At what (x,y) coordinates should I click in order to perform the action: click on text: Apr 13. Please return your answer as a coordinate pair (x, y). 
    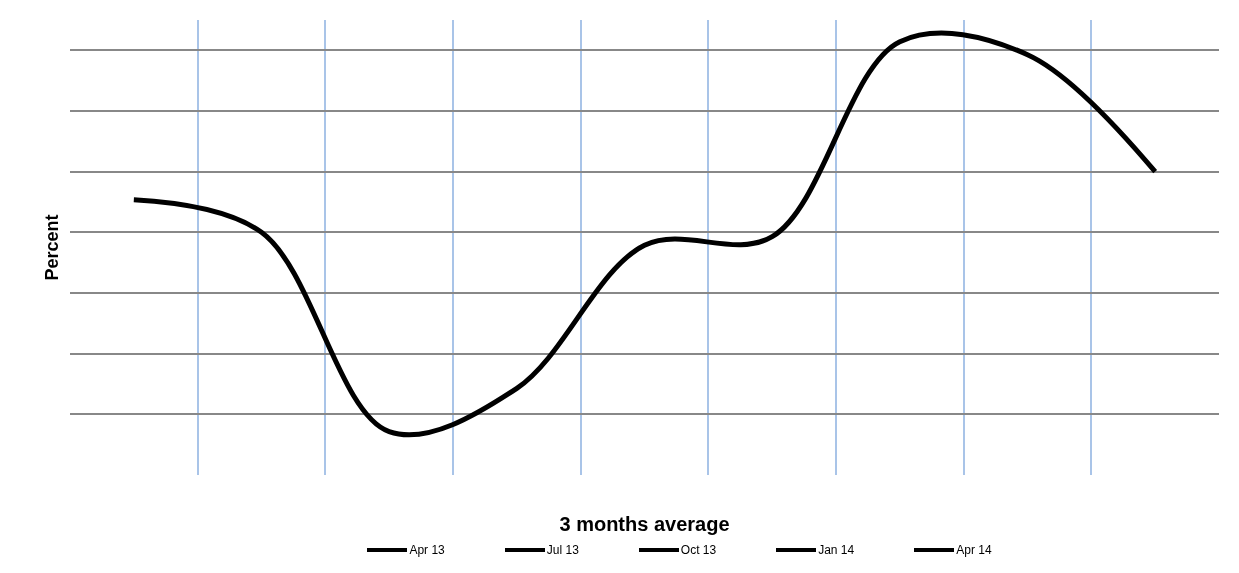
    Looking at the image, I should click on (427, 550).